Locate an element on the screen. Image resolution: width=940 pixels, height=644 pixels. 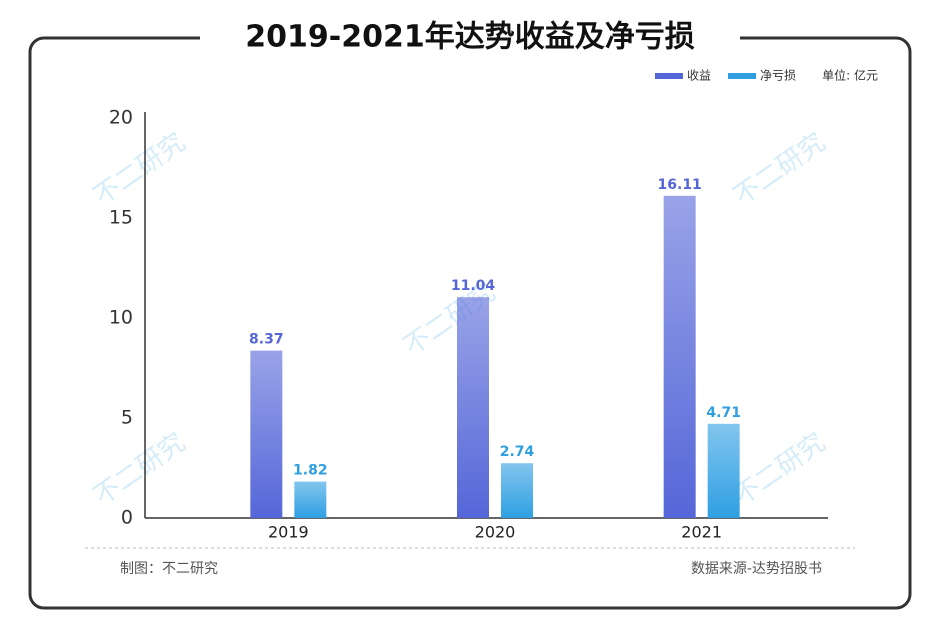
title-backdrop is located at coordinates (470, 40).